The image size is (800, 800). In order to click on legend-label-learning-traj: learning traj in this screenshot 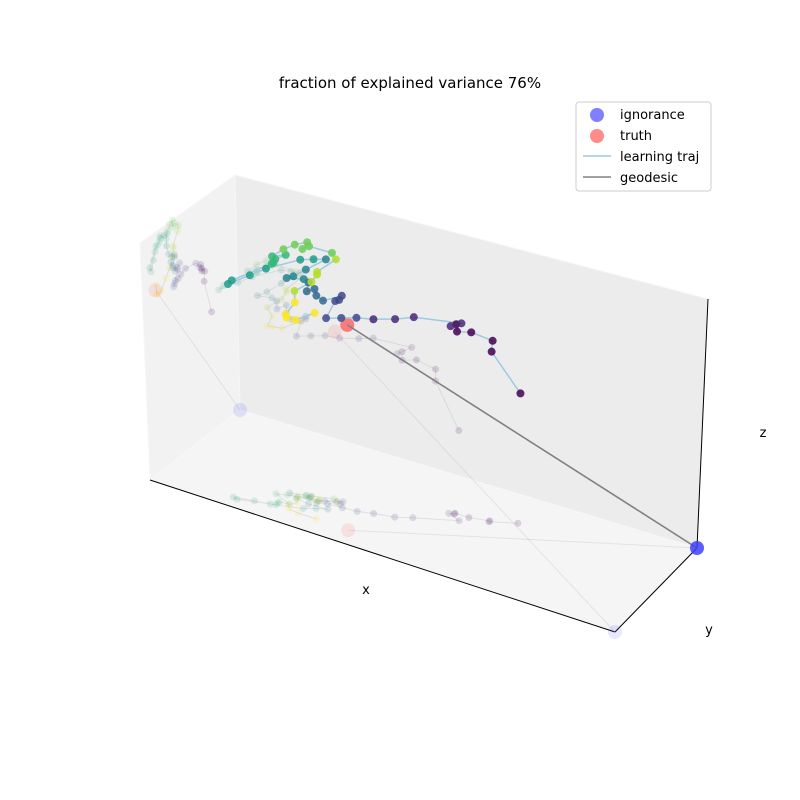, I will do `click(659, 157)`.